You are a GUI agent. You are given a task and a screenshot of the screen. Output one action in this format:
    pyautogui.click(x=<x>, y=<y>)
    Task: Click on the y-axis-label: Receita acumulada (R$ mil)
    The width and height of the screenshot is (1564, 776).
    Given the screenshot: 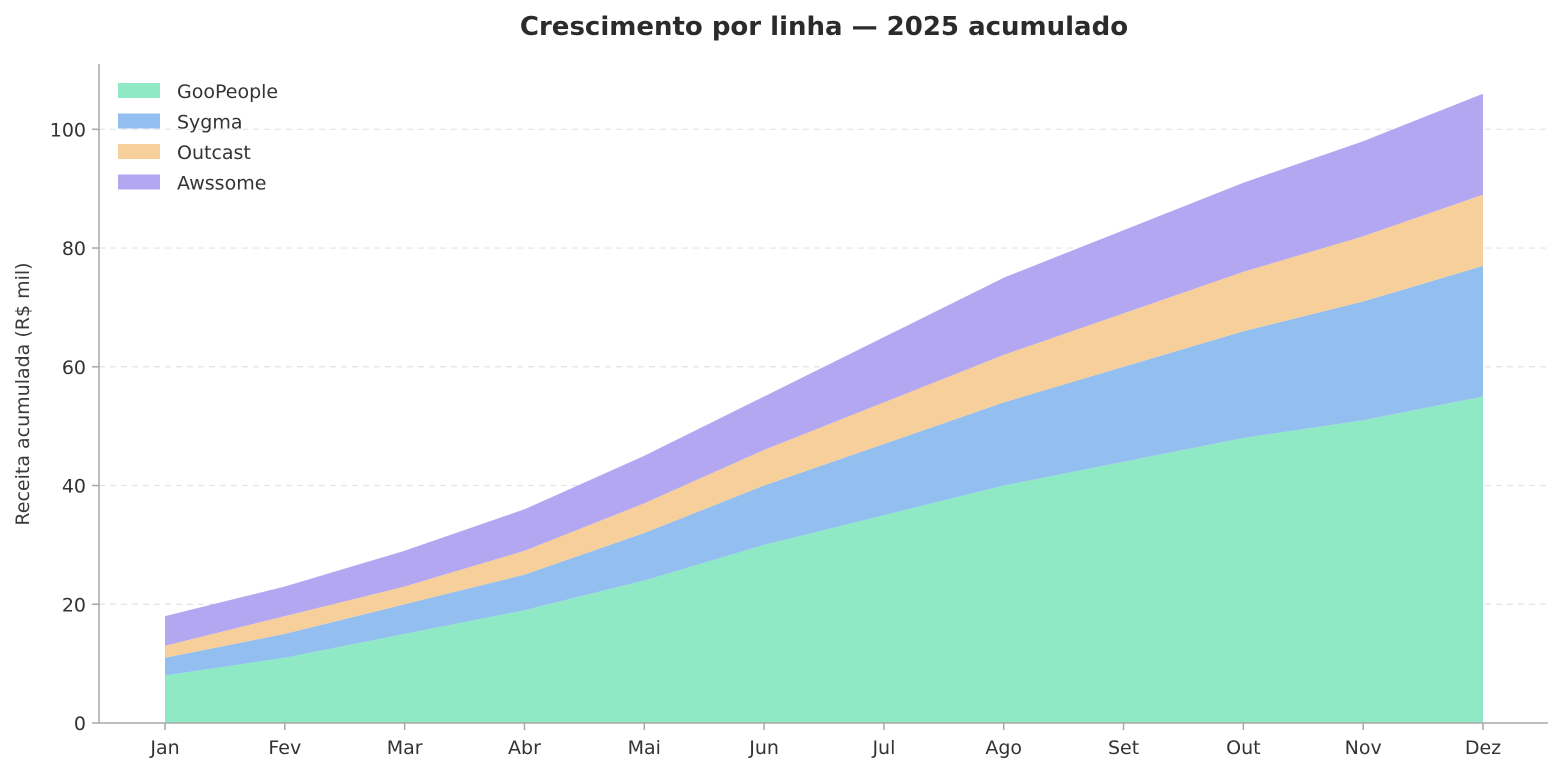 What is the action you would take?
    pyautogui.click(x=23, y=393)
    